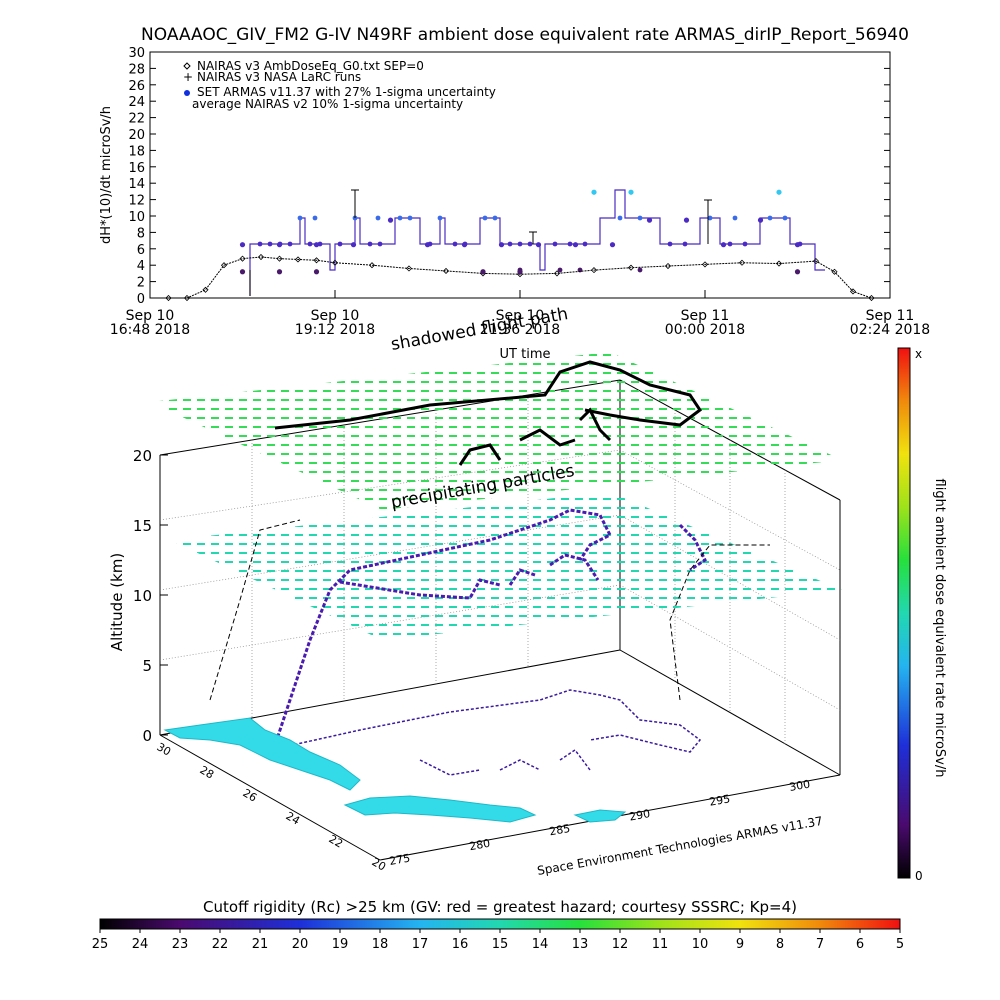 The image size is (1000, 1000). Describe the element at coordinates (141, 250) in the screenshot. I see `y-tick-label: 6` at that location.